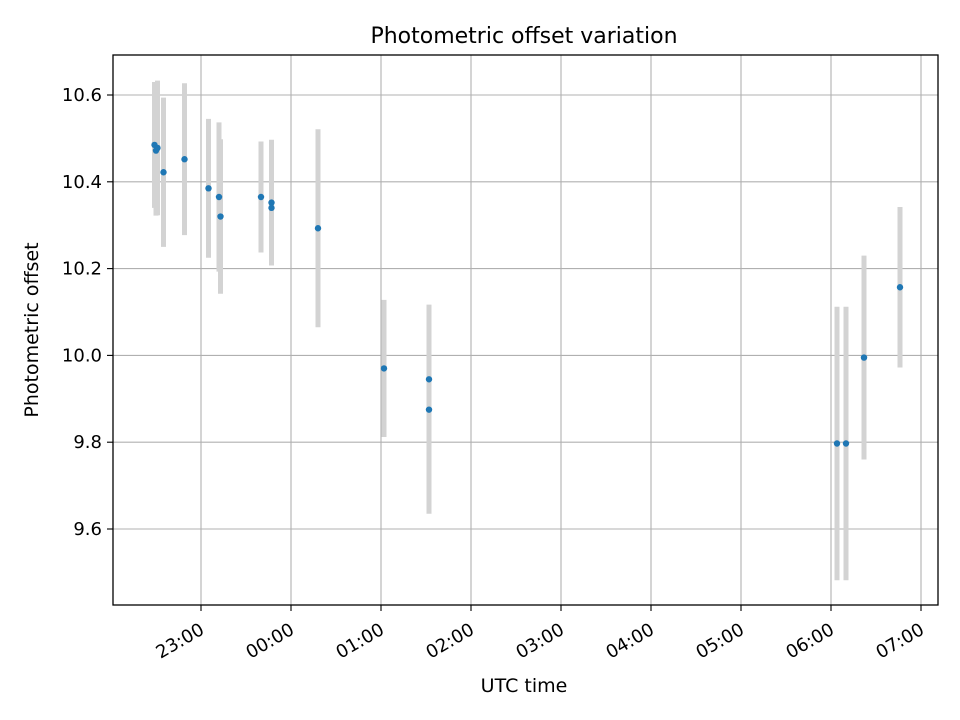 This screenshot has height=720, width=960. What do you see at coordinates (82, 269) in the screenshot?
I see `y-tick-label: 10.2` at bounding box center [82, 269].